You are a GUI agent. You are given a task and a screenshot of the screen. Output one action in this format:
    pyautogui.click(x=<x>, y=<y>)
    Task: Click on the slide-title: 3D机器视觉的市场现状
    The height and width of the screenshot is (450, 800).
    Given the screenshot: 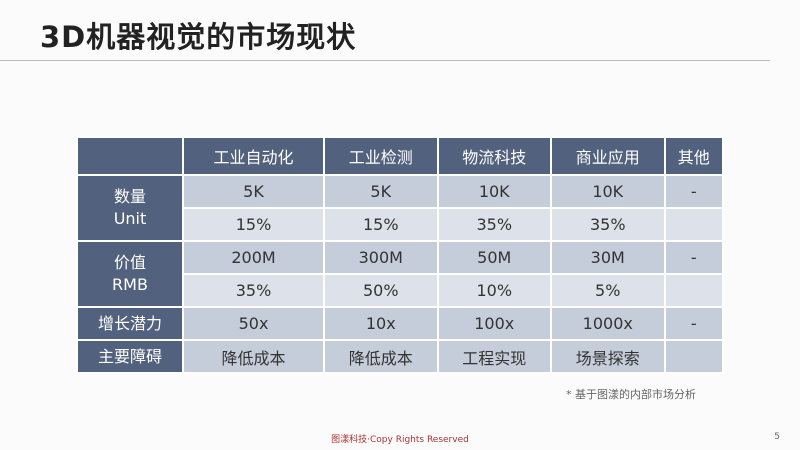 What is the action you would take?
    pyautogui.click(x=198, y=37)
    